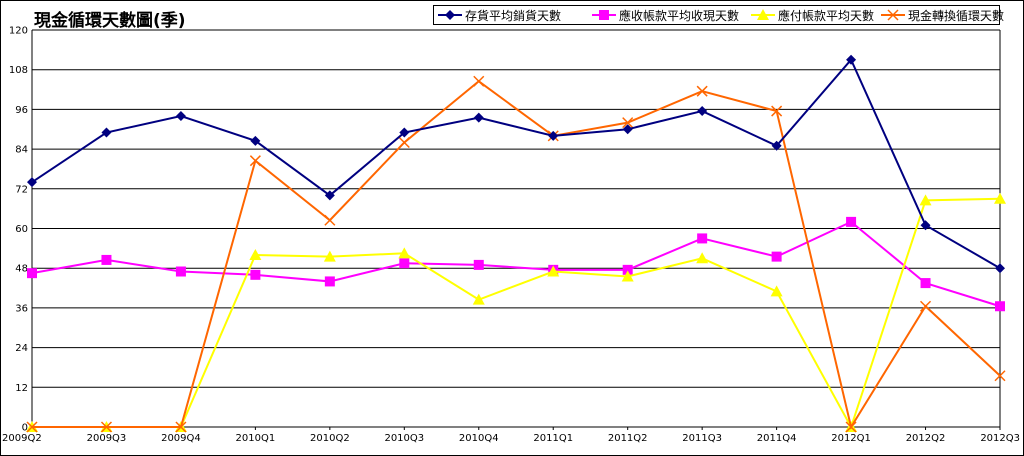 This screenshot has width=1024, height=456. I want to click on y-tick-label: 84, so click(21, 150).